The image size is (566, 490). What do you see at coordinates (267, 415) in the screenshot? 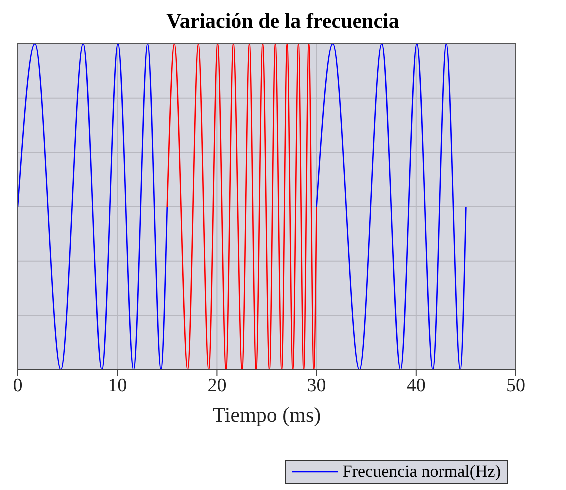
I see `x-axis-title: Tiempo (ms)` at bounding box center [267, 415].